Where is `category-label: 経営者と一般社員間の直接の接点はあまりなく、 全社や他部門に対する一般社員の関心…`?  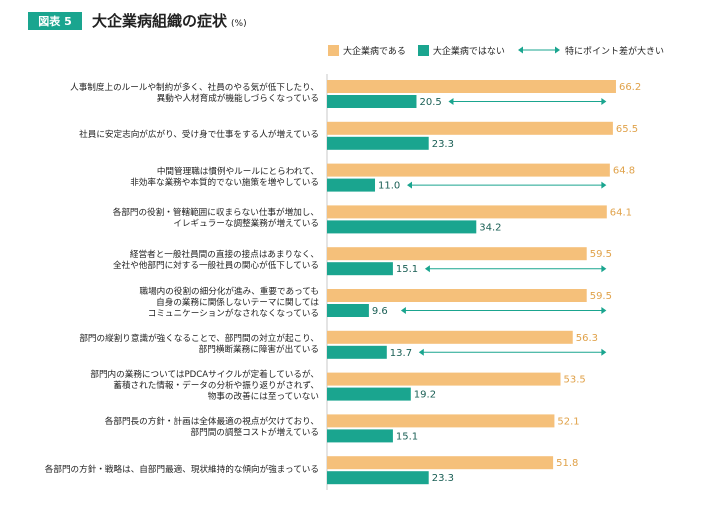 category-label: 経営者と一般社員間の直接の接点はあまりなく、 全社や他部門に対する一般社員の関心… is located at coordinates (216, 261).